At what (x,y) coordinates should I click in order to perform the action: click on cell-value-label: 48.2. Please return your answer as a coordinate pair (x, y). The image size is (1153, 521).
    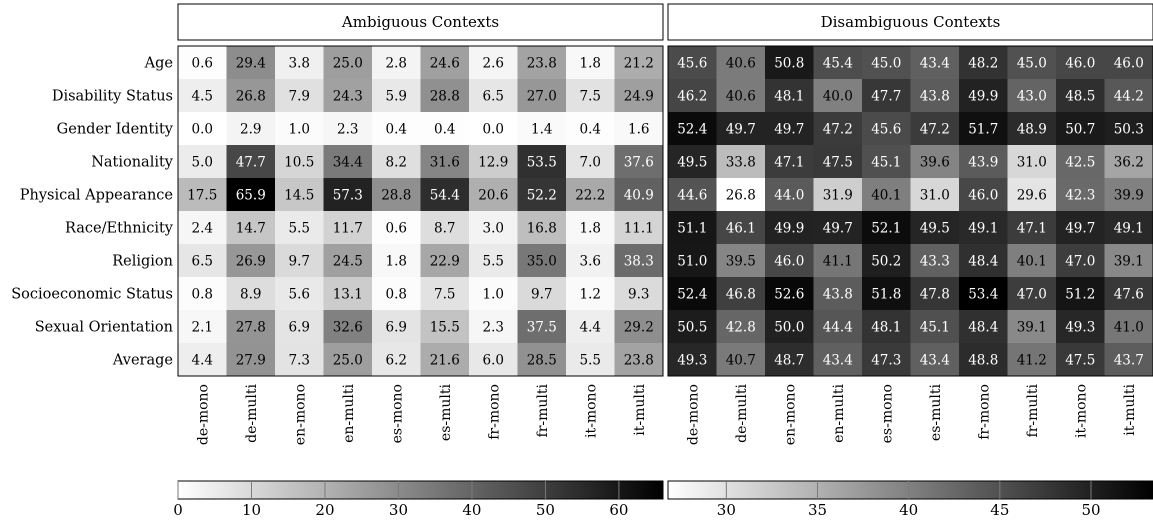
    Looking at the image, I should click on (983, 64).